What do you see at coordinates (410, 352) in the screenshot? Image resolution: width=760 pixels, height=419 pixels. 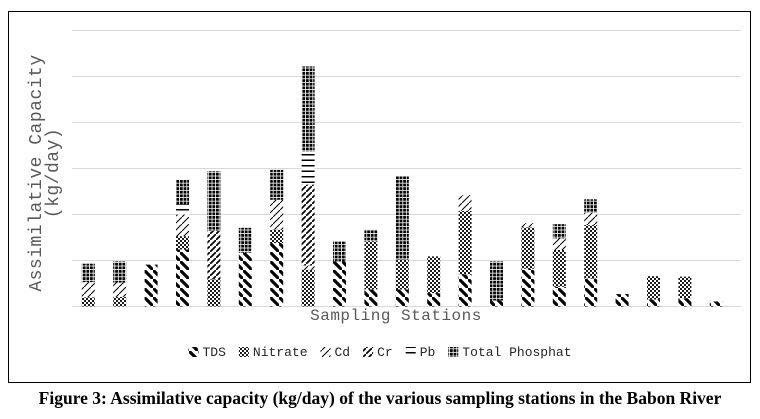 I see `pb-swatch-icon` at bounding box center [410, 352].